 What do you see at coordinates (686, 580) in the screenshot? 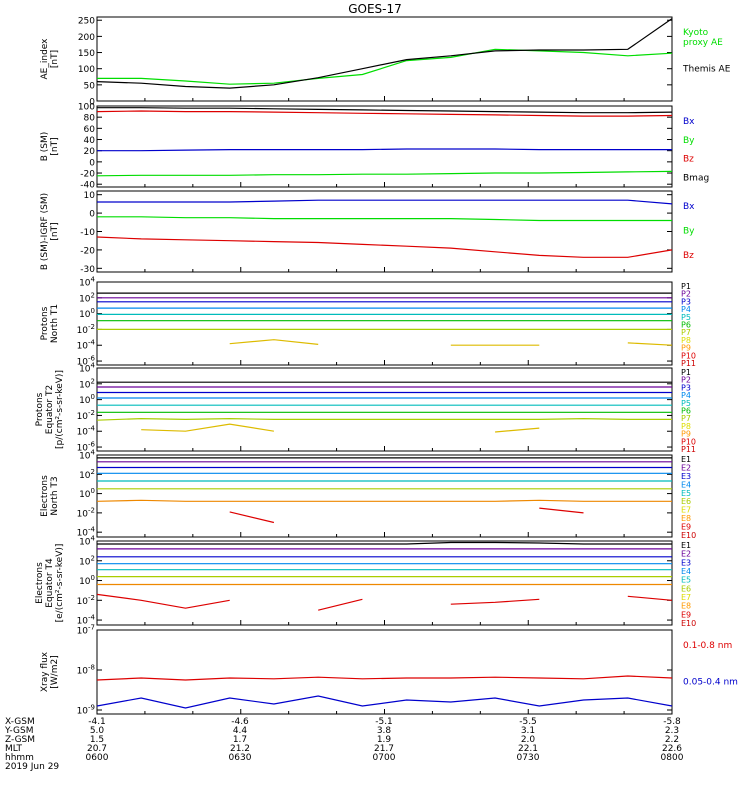
I see `legend-label: E5` at bounding box center [686, 580].